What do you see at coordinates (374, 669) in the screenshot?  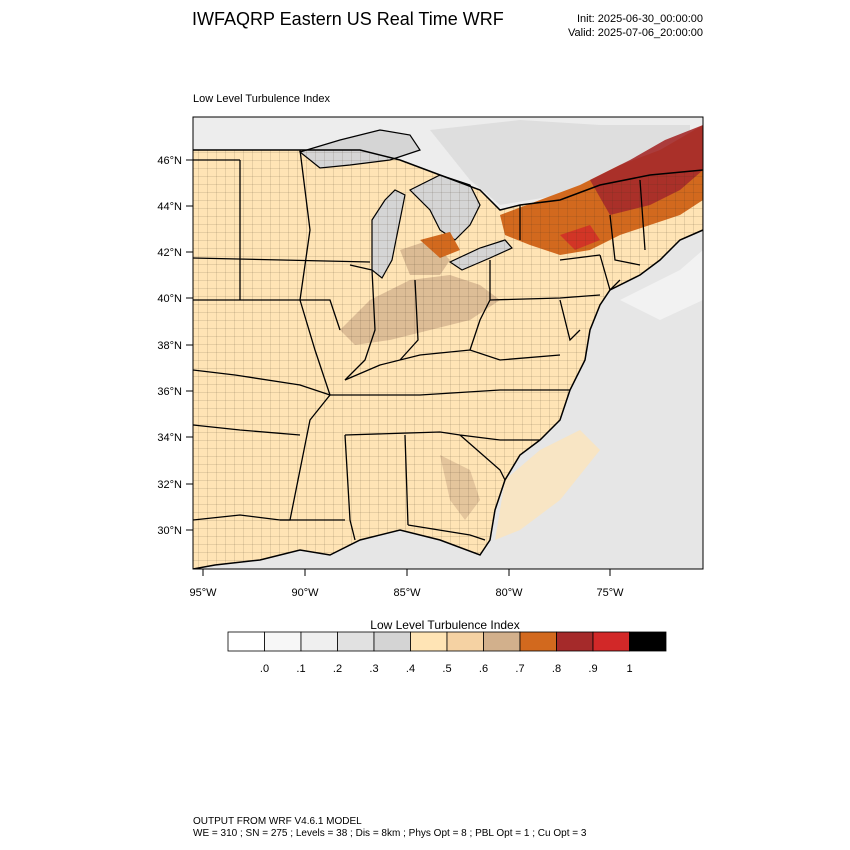 I see `colorbar-tick-label: .3` at bounding box center [374, 669].